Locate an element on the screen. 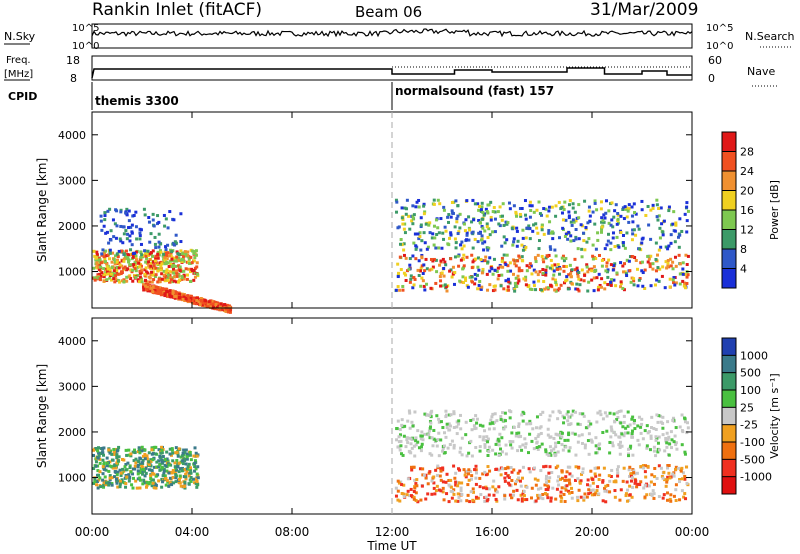  colorbar-tick-label: 25 is located at coordinates (747, 407).